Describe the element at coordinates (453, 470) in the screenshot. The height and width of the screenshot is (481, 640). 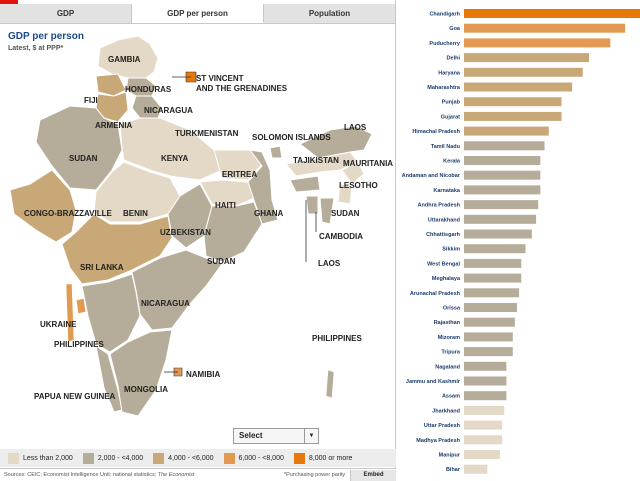
I see `bar-label: Bihar` at that location.